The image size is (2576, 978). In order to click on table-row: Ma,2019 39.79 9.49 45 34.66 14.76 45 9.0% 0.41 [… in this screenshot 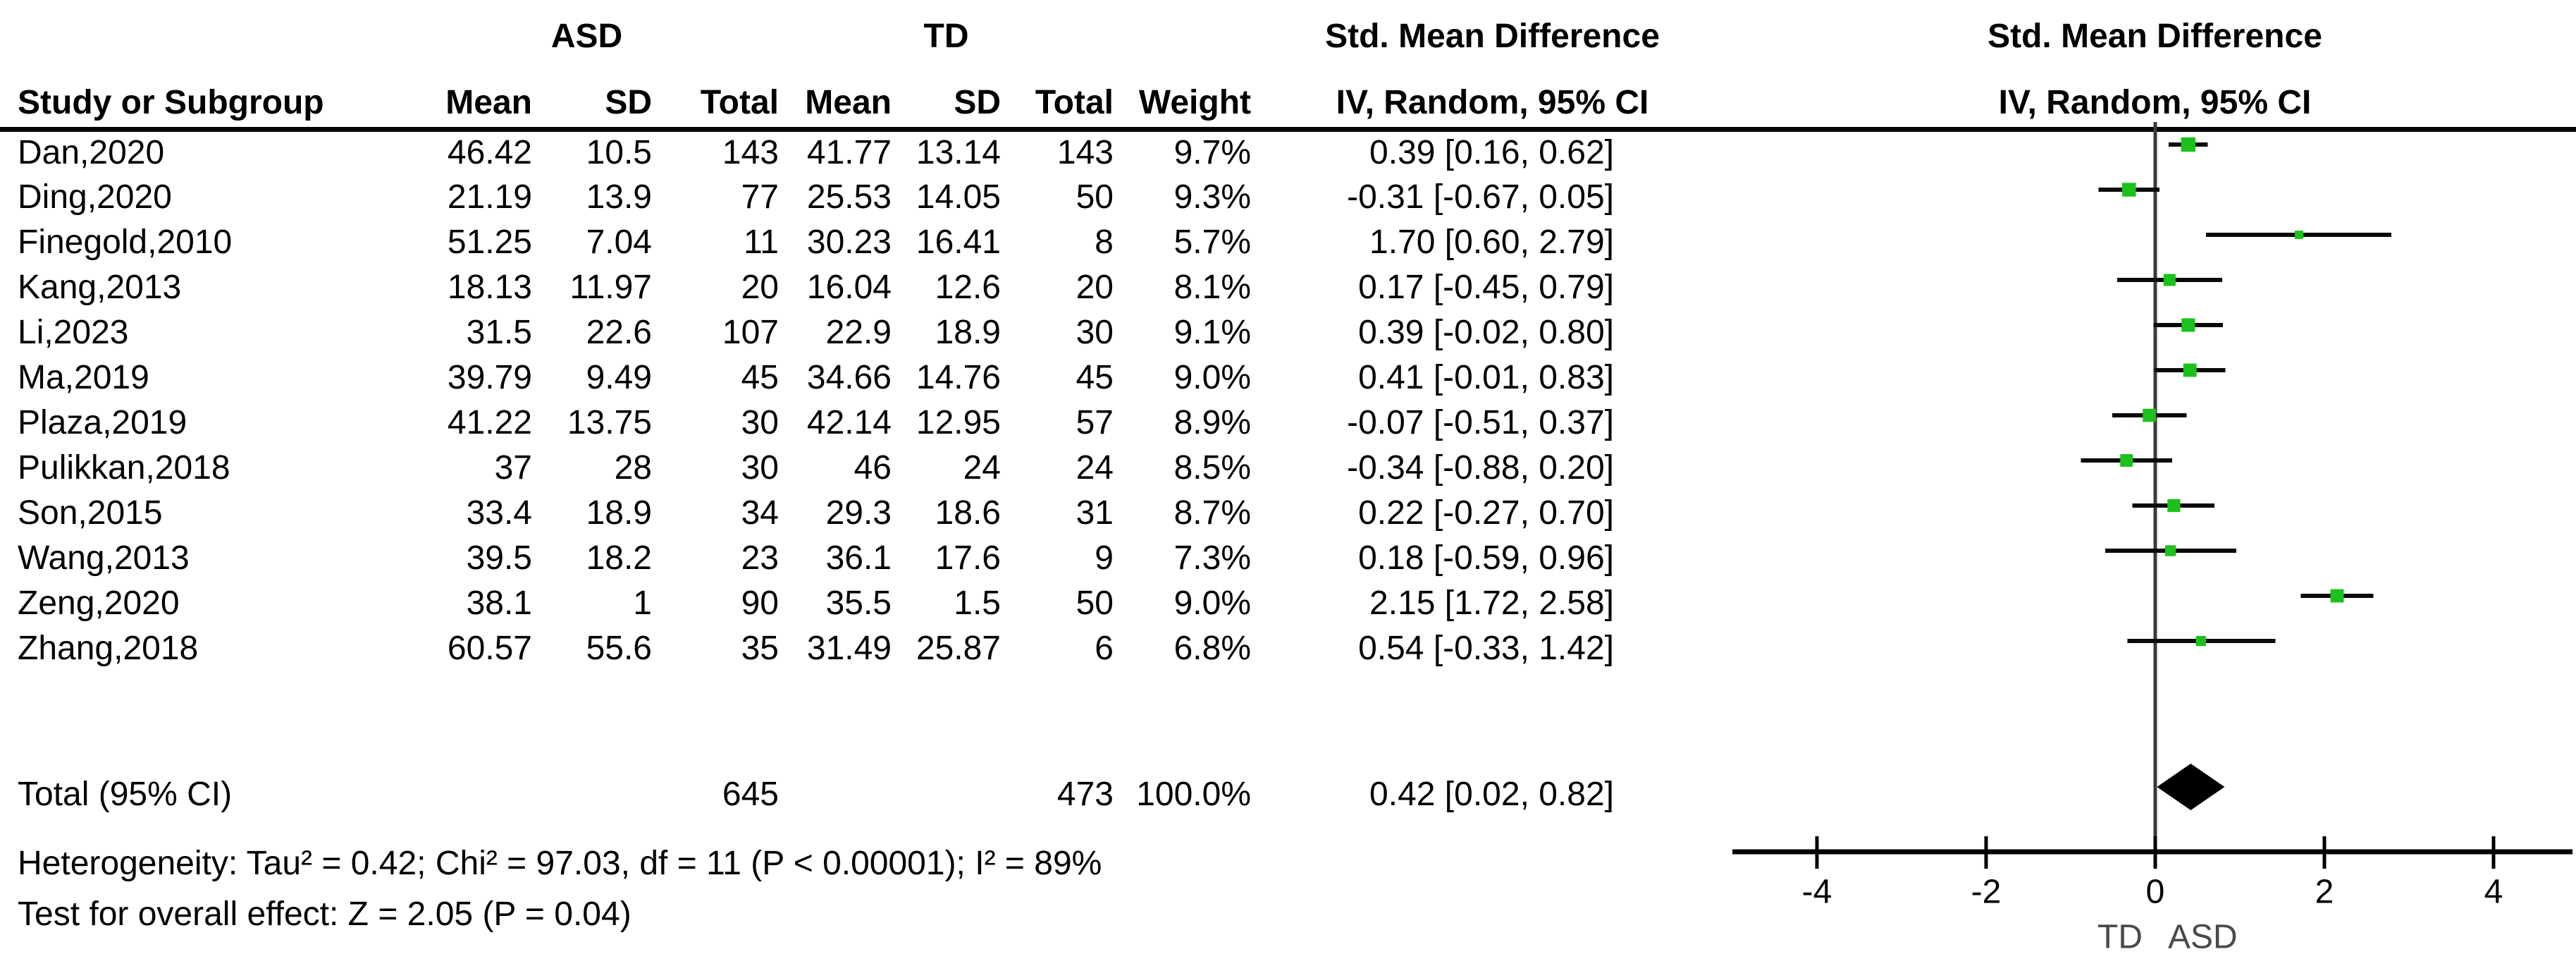, I will do `click(1288, 378)`.